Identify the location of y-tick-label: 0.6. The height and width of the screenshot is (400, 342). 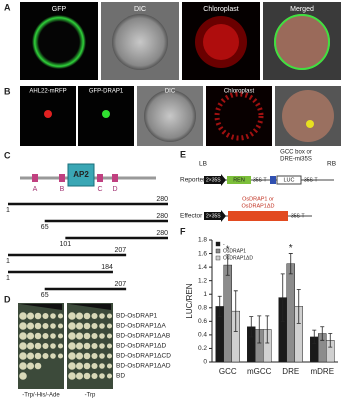
(202, 321).